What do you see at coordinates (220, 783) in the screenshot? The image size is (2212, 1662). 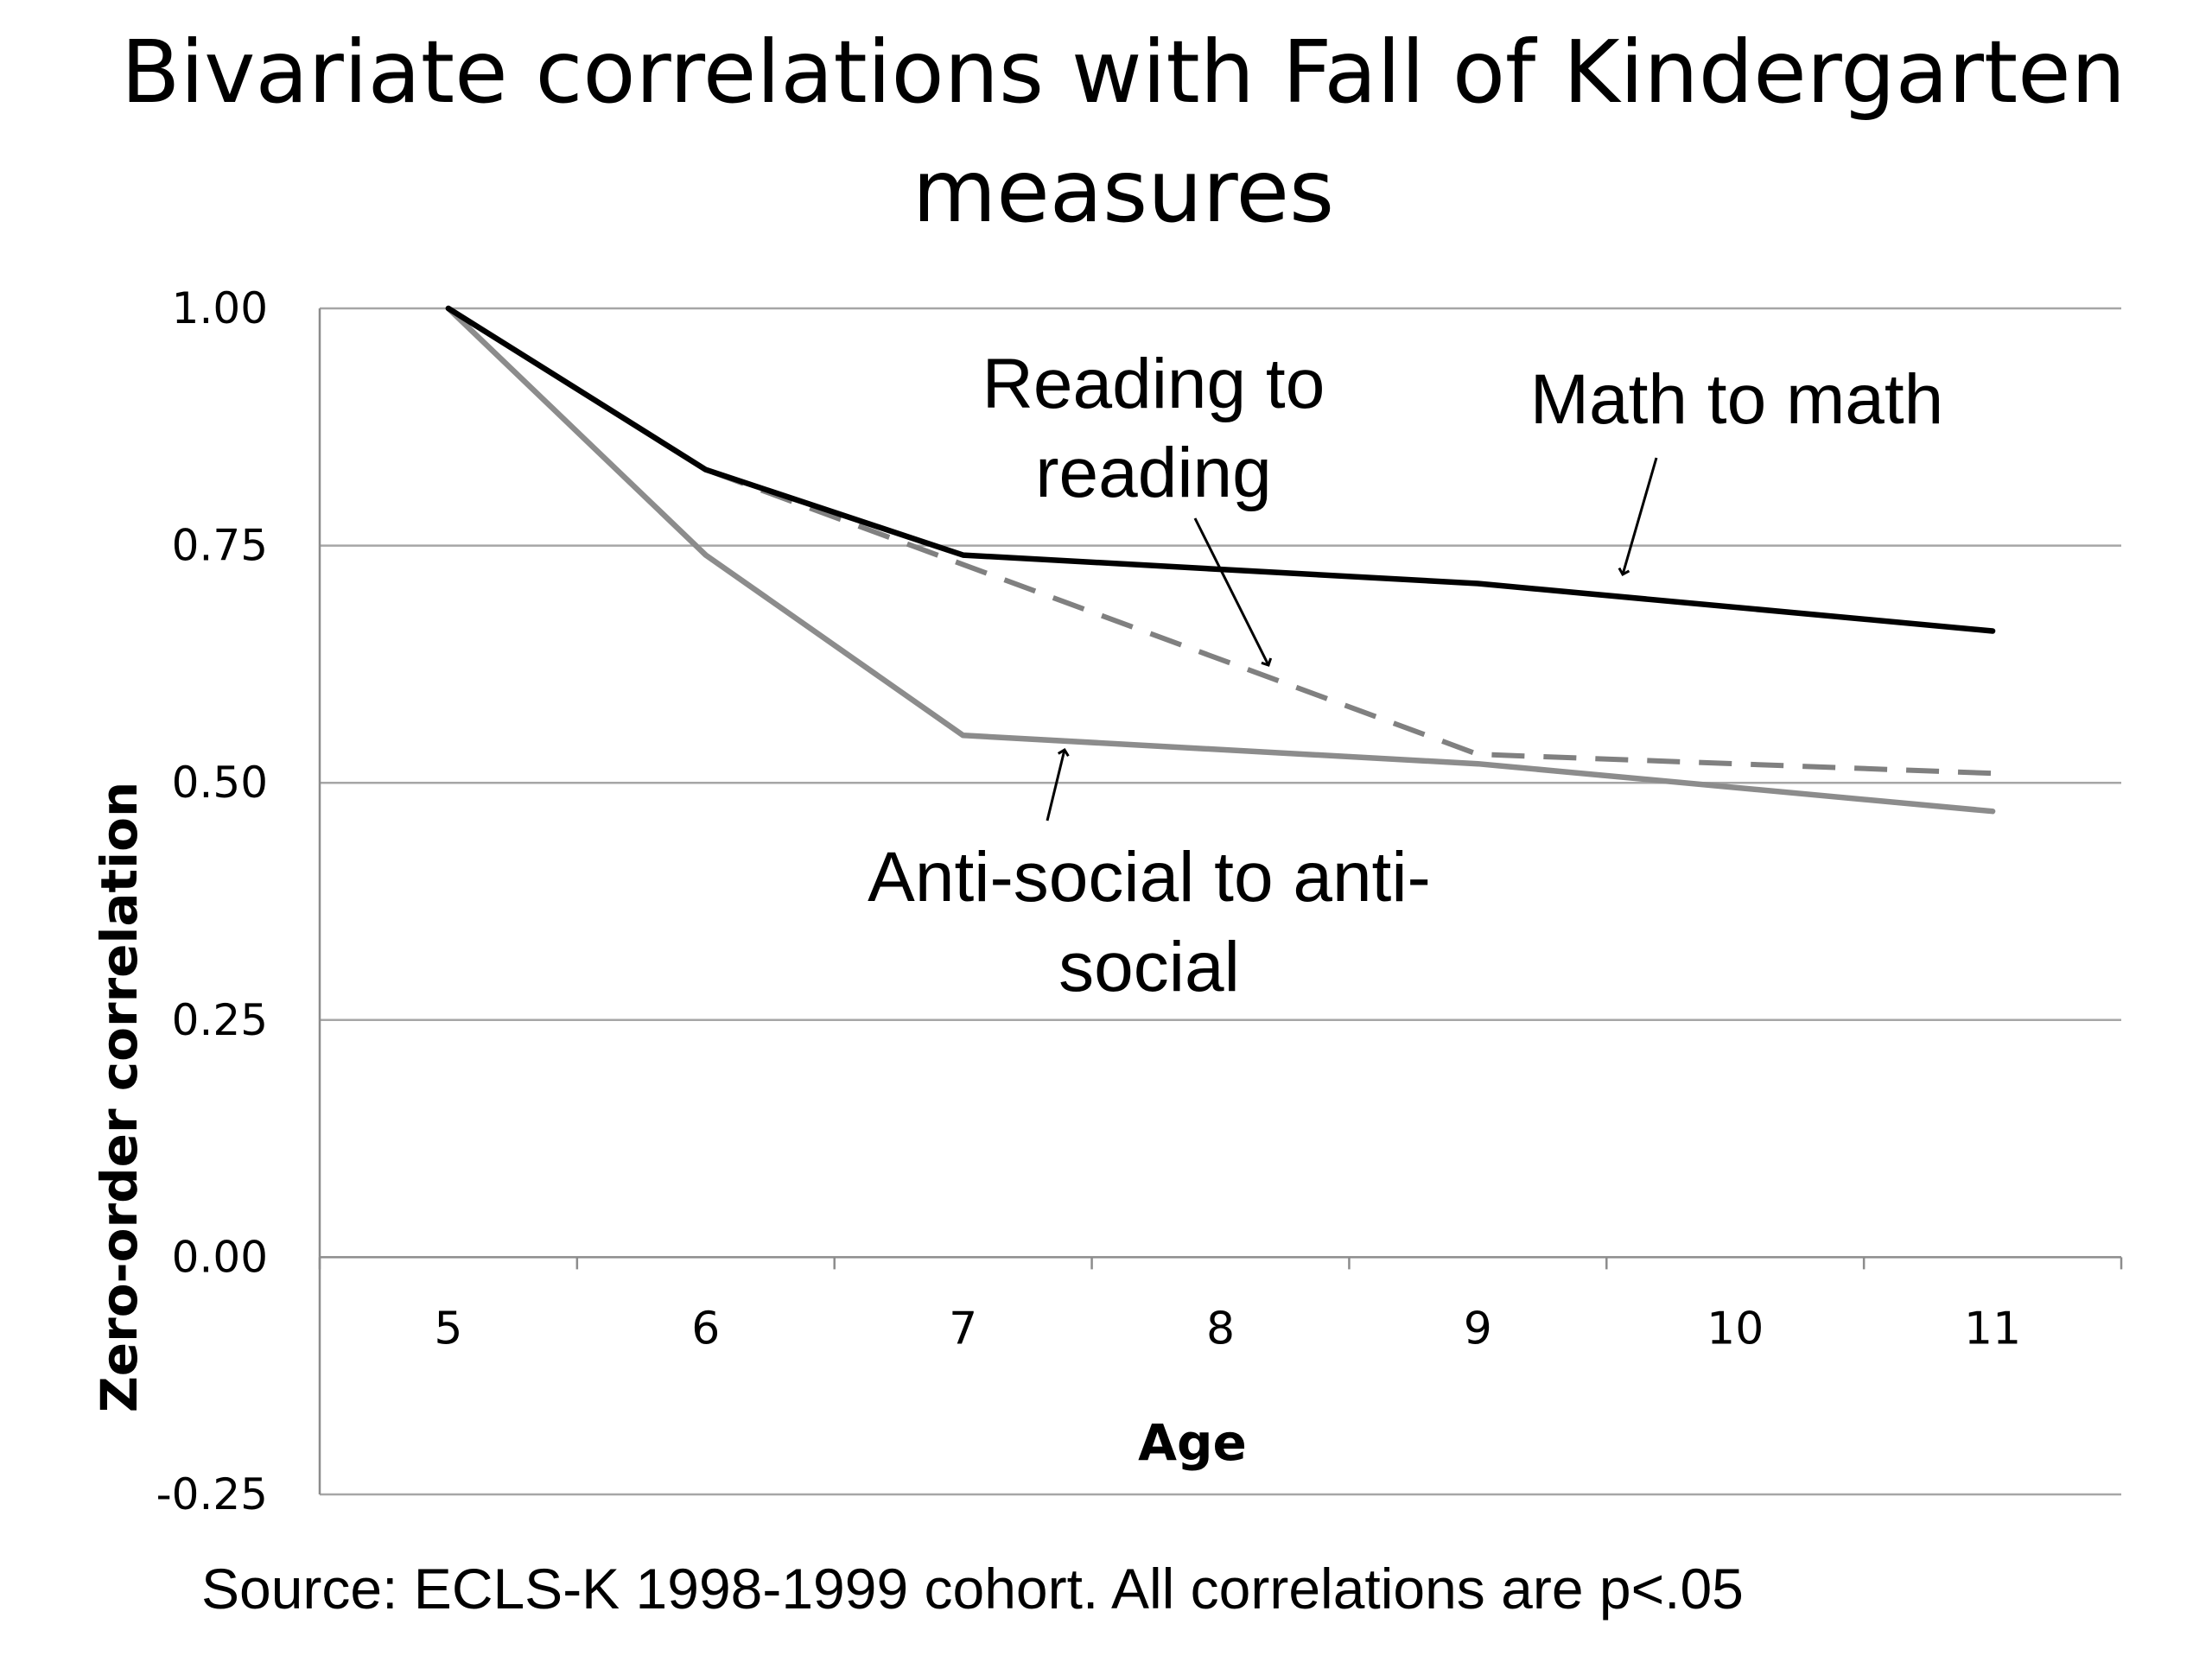 I see `y-tick-label-0-50: 0.50` at bounding box center [220, 783].